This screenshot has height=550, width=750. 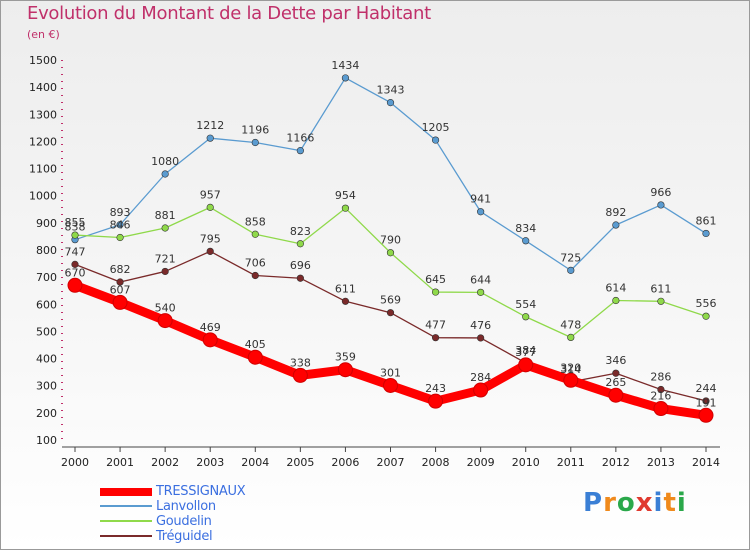 What do you see at coordinates (126, 521) in the screenshot?
I see `legend-swatch-goudelin` at bounding box center [126, 521].